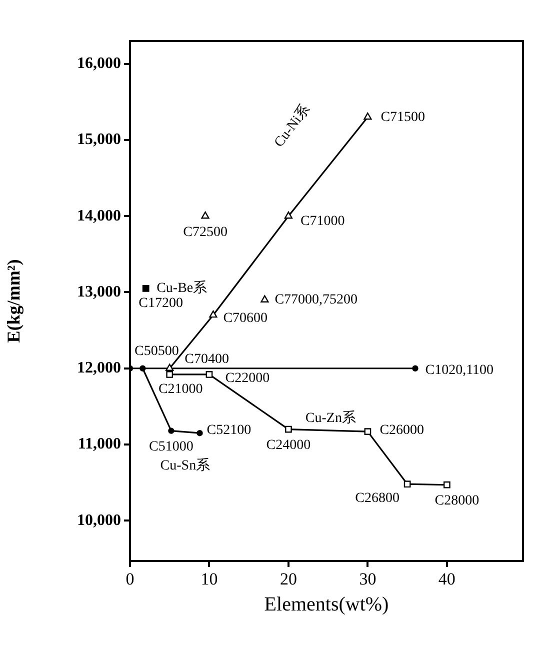 This screenshot has width=548, height=648. What do you see at coordinates (322, 221) in the screenshot?
I see `annotation: C71000` at bounding box center [322, 221].